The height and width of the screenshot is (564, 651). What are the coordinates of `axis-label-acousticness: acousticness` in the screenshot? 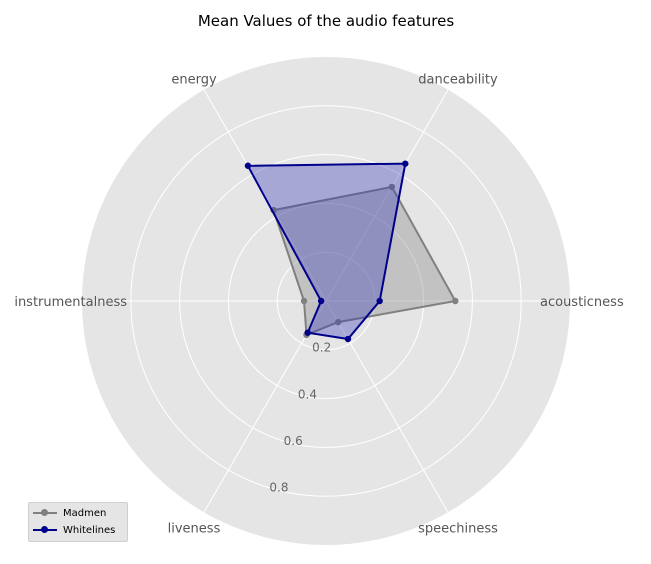 It's located at (582, 302).